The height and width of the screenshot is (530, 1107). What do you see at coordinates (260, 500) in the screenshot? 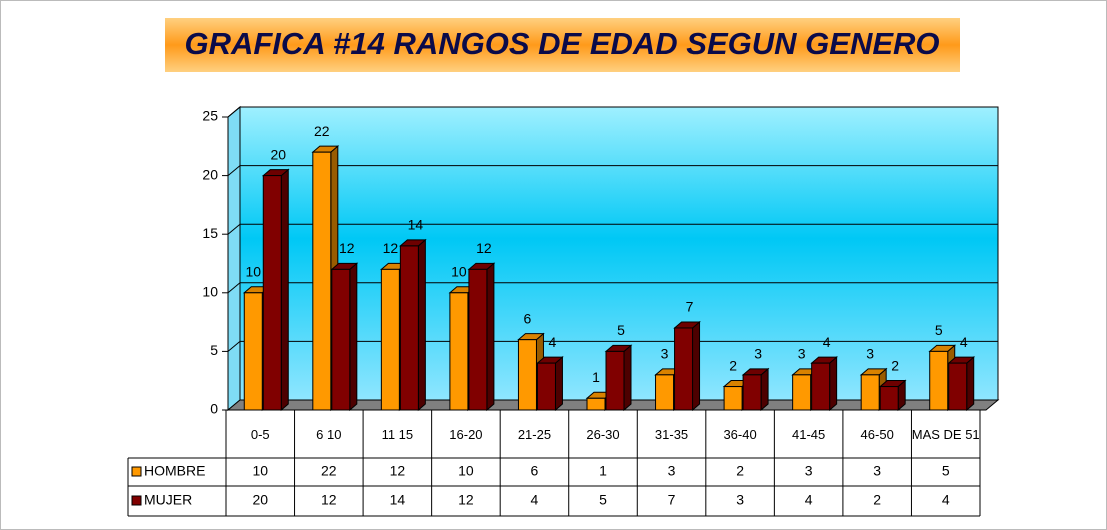
I see `table-value: 20` at bounding box center [260, 500].